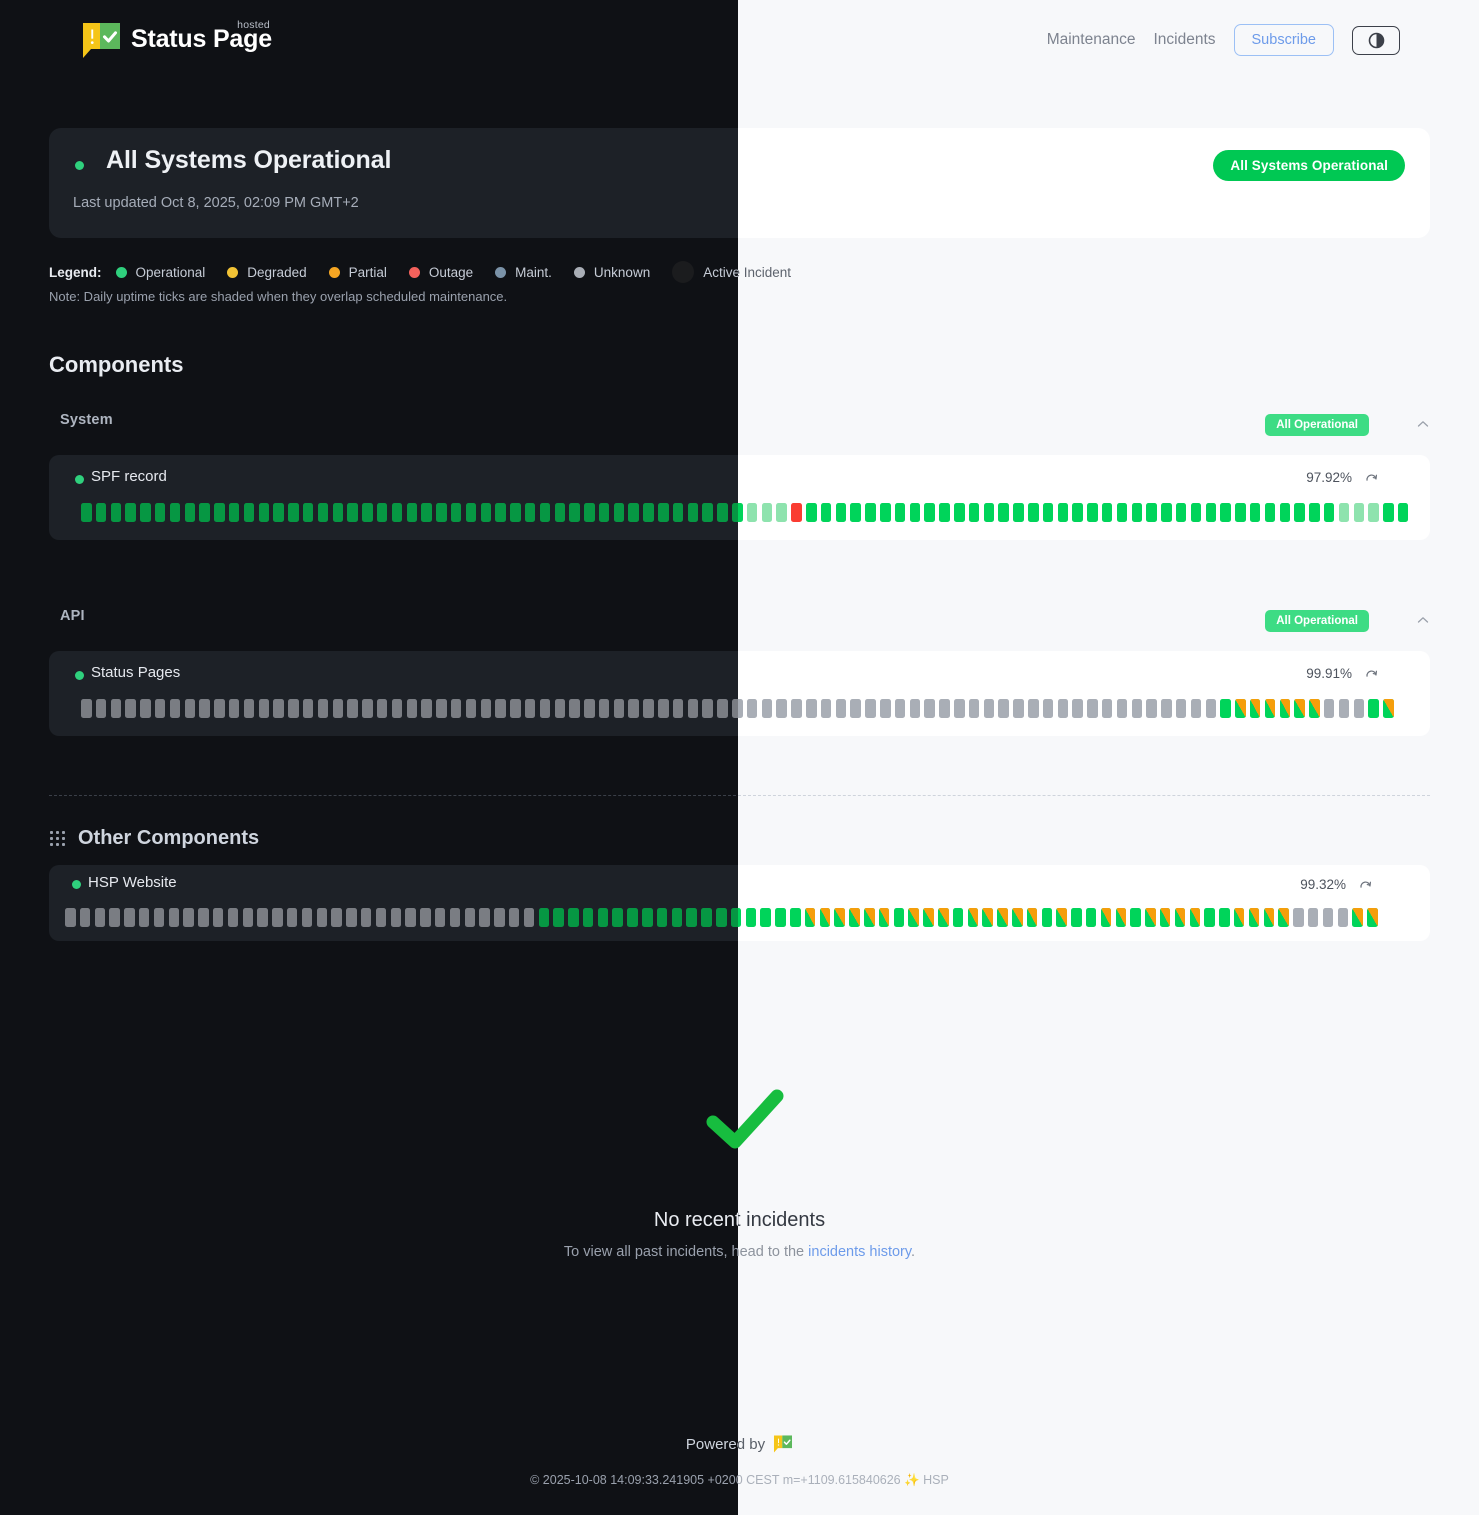 The height and width of the screenshot is (1515, 1479). I want to click on incidents-history-link: incidents history, so click(860, 1252).